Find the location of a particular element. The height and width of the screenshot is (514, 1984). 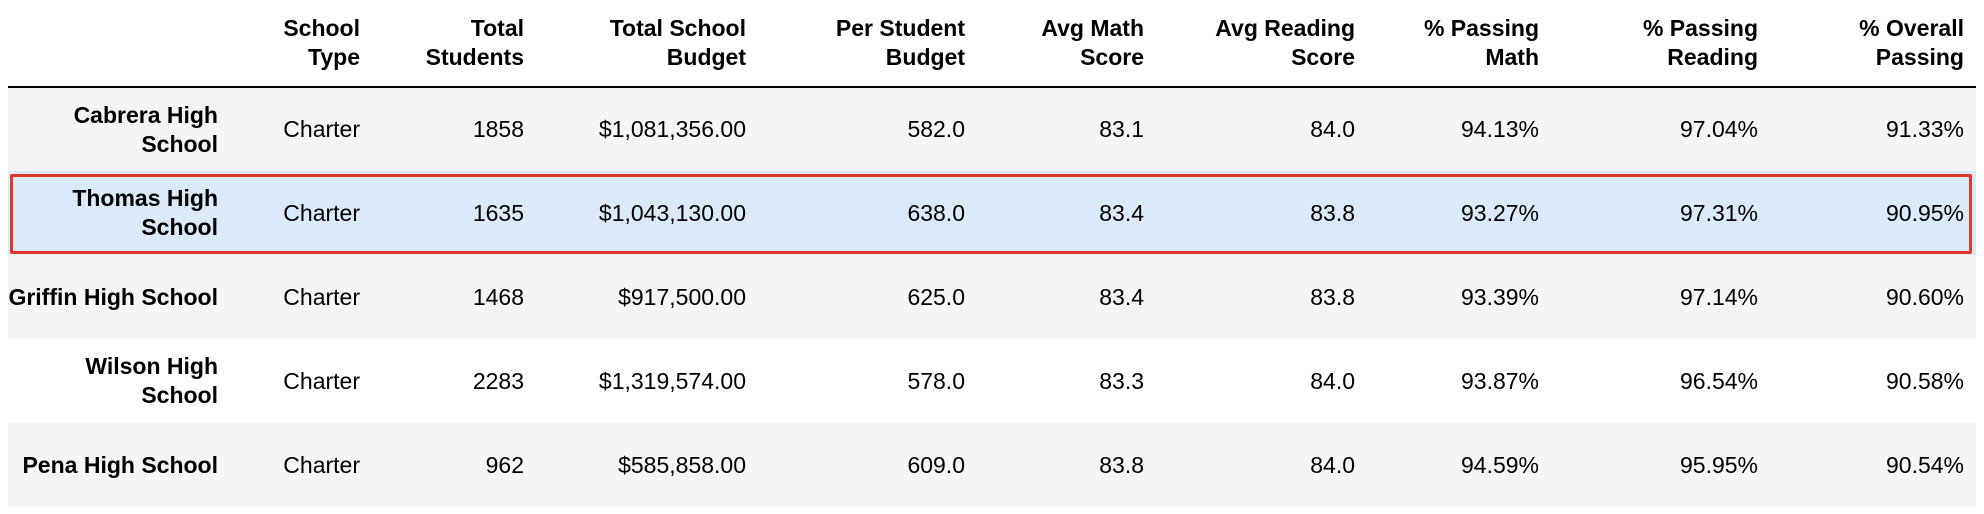

total-budget-cell: $585,858.00 is located at coordinates (682, 464).